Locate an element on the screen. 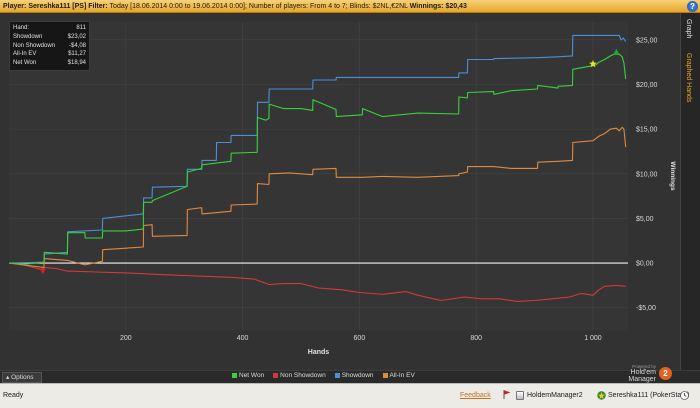 The width and height of the screenshot is (700, 408). options-bar: ▴ Options is located at coordinates (350, 376).